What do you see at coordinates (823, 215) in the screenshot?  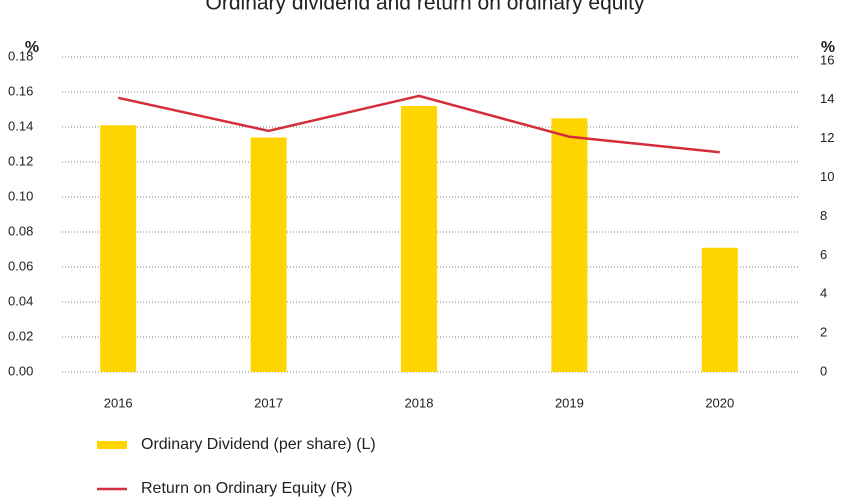 I see `y2-tick-label: 8` at bounding box center [823, 215].